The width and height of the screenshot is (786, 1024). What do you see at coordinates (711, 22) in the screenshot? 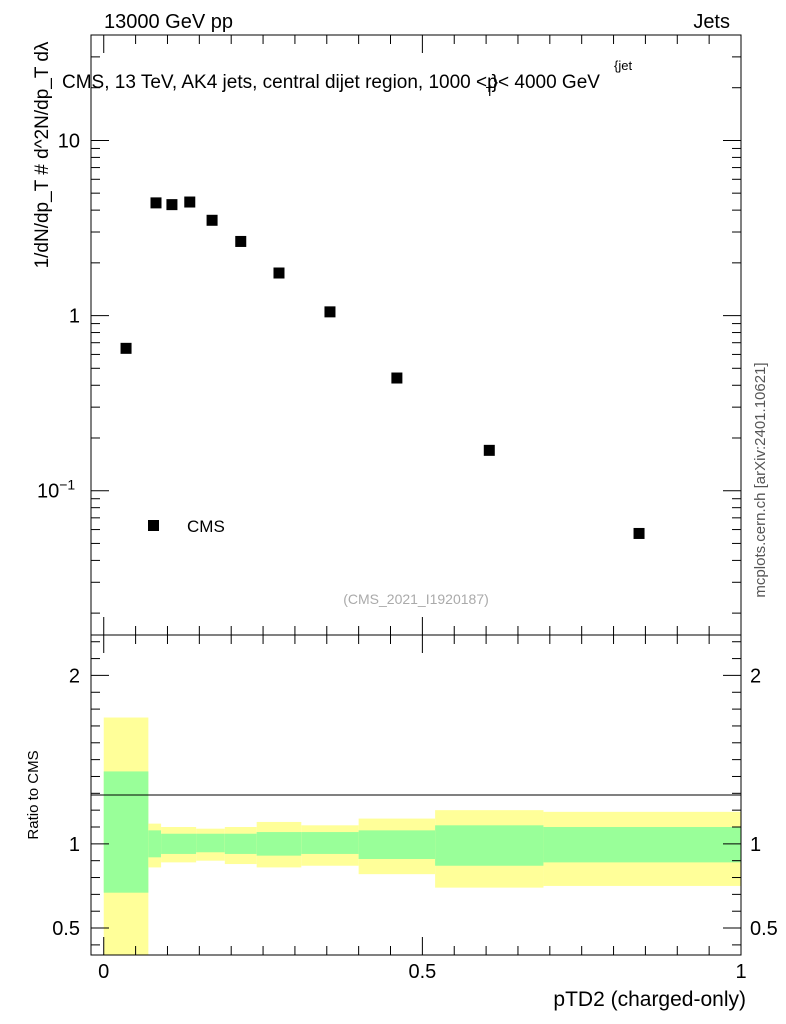
I see `jets-label: Jets` at bounding box center [711, 22].